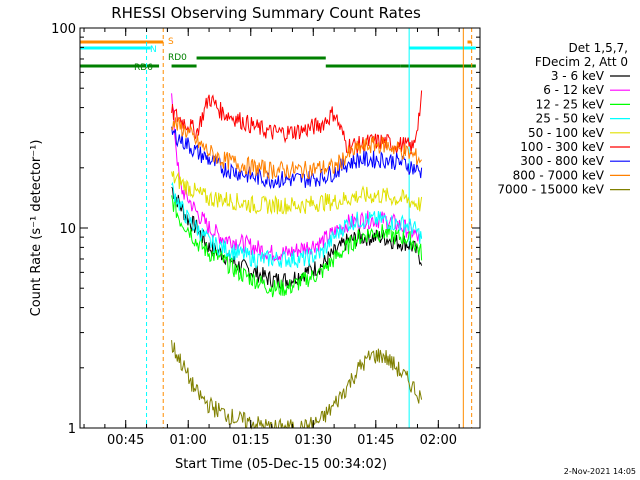 The width and height of the screenshot is (640, 480). Describe the element at coordinates (566, 133) in the screenshot. I see `legend-label-4: 50 - 100 keV` at that location.